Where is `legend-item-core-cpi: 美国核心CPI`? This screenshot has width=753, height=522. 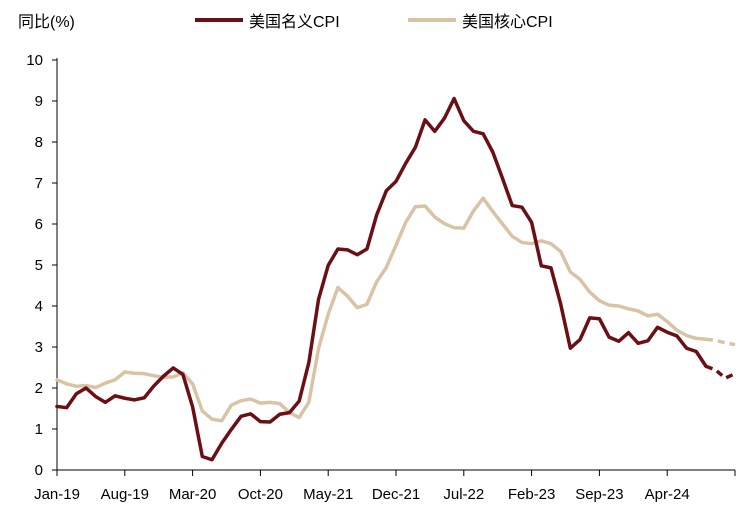
legend-item-core-cpi: 美国核心CPI is located at coordinates (480, 20).